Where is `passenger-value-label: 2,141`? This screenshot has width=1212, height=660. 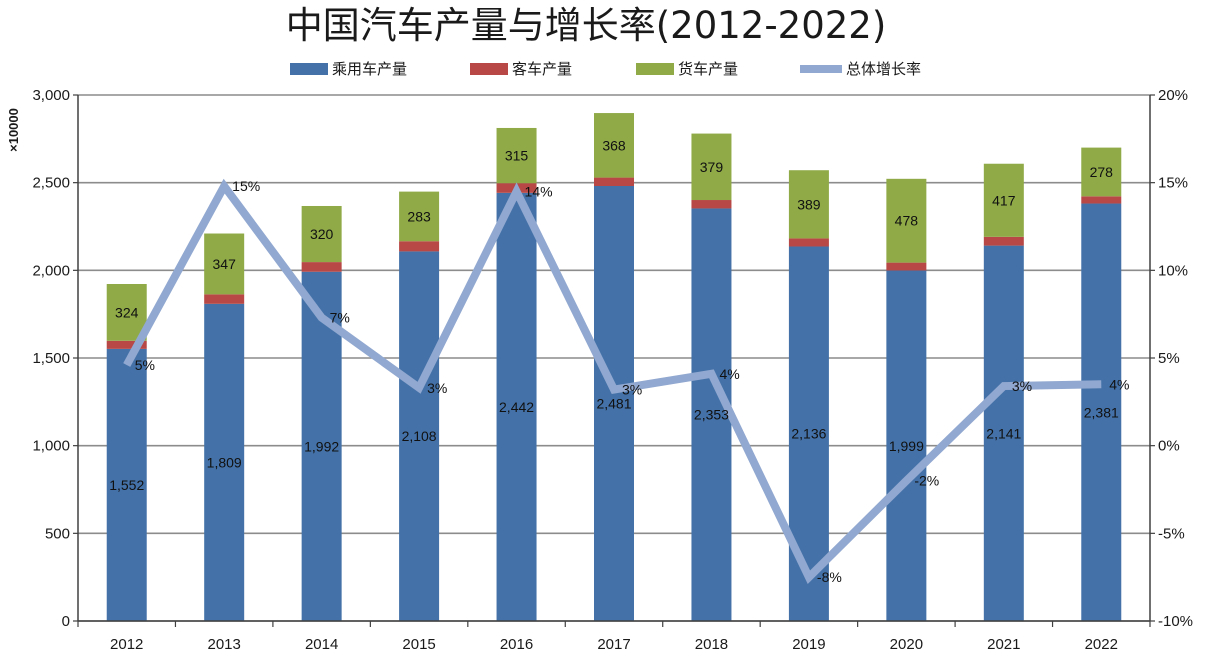 passenger-value-label: 2,141 is located at coordinates (1003, 433).